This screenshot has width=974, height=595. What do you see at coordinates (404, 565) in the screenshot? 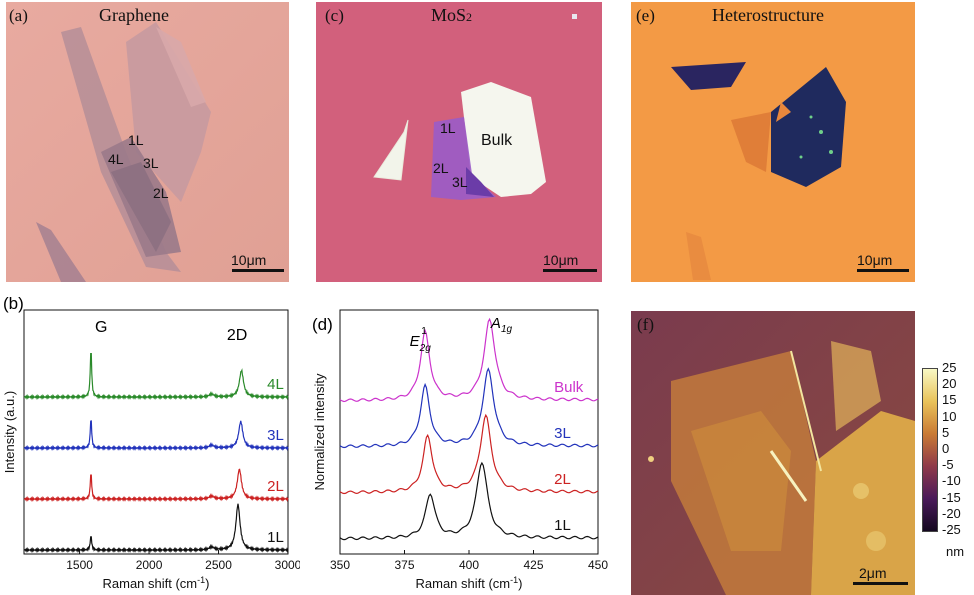
I see `x-tick-label: 375` at bounding box center [404, 565].